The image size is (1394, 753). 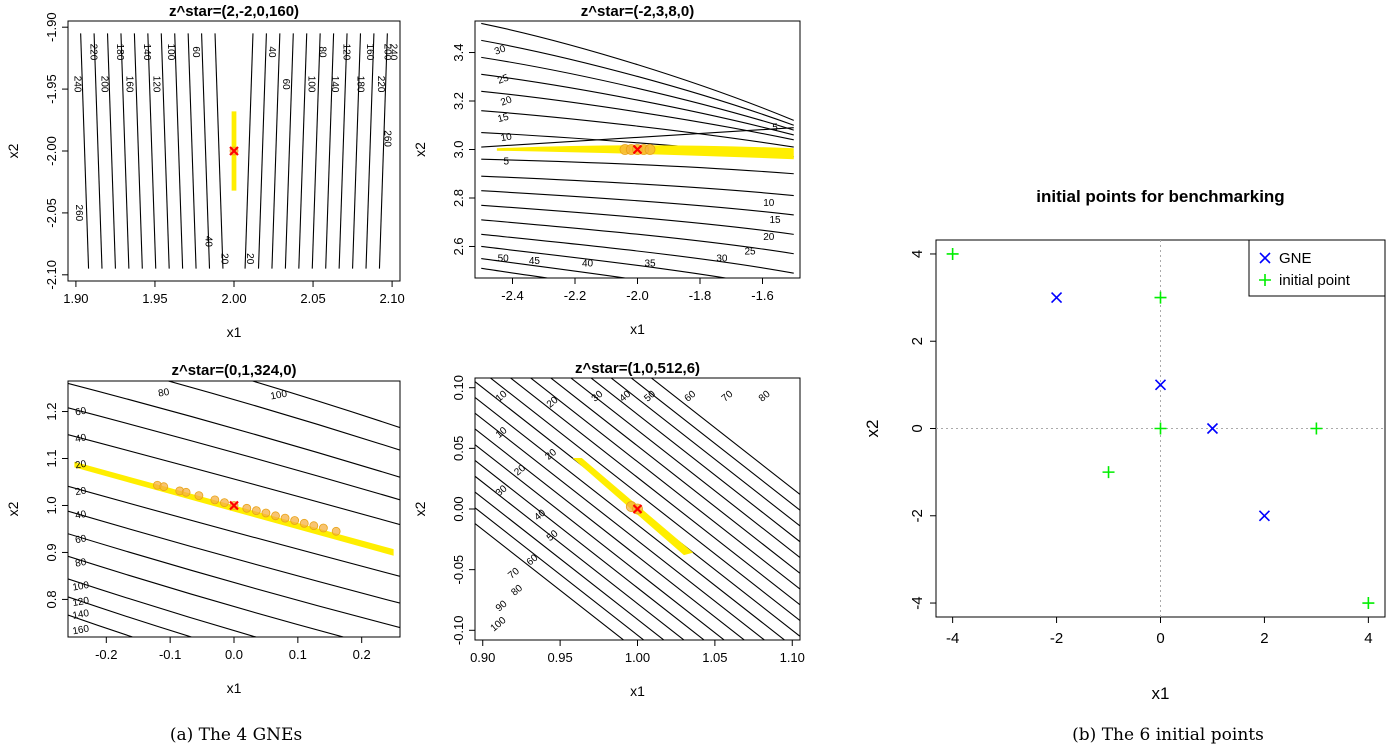 I want to click on p2-initial-point, so click(x=650, y=149).